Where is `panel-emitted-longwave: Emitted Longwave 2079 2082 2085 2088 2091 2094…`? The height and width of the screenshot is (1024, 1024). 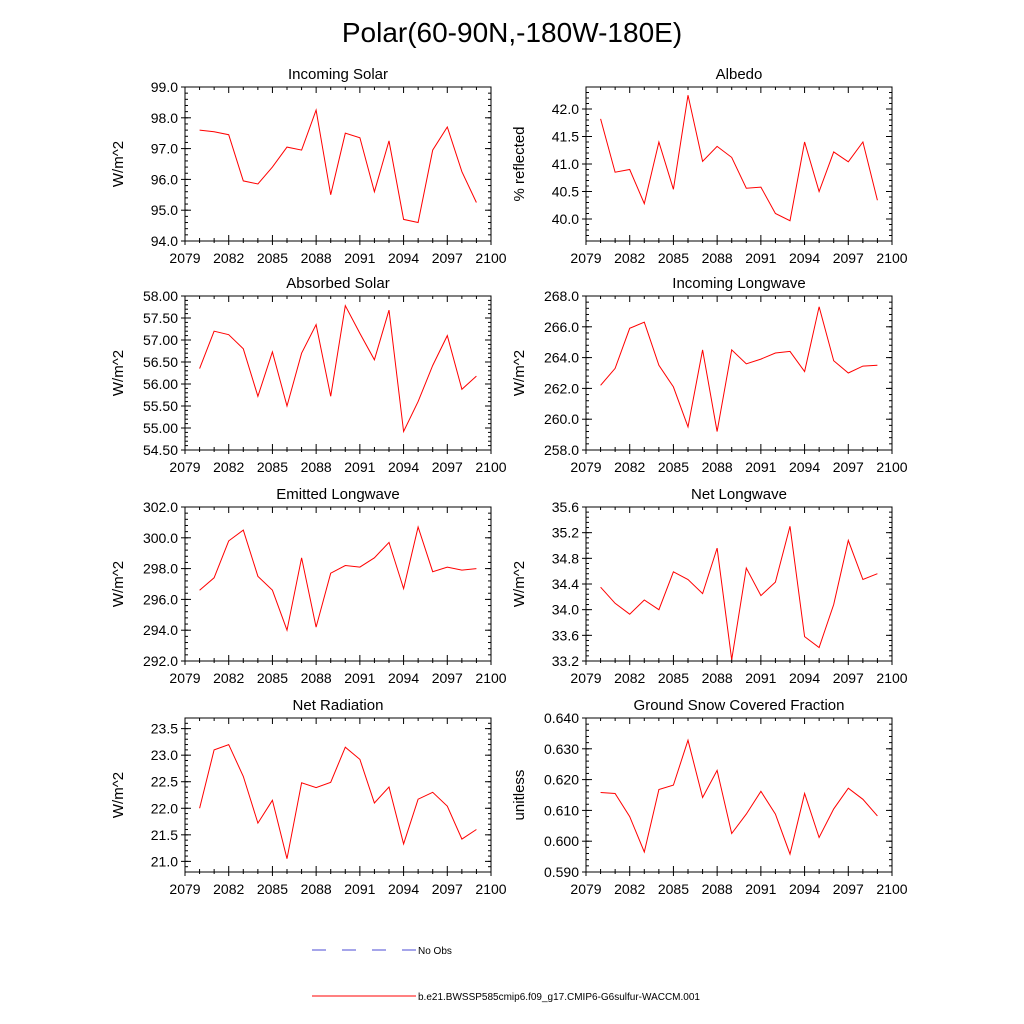
panel-emitted-longwave: Emitted Longwave 2079 2082 2085 2088 2091 2094… is located at coordinates (308, 586).